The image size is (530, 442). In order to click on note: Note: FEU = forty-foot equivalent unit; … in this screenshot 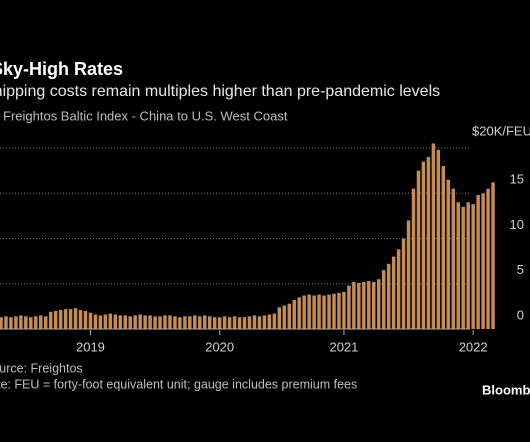, I will do `click(178, 384)`.